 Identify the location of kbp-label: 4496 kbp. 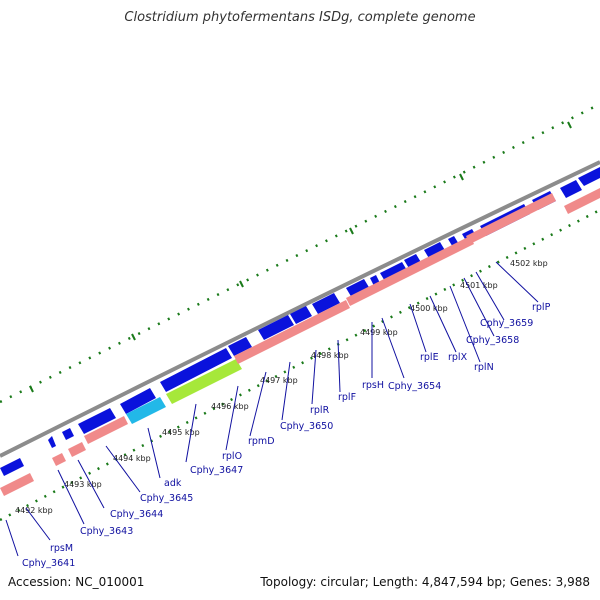
(230, 406).